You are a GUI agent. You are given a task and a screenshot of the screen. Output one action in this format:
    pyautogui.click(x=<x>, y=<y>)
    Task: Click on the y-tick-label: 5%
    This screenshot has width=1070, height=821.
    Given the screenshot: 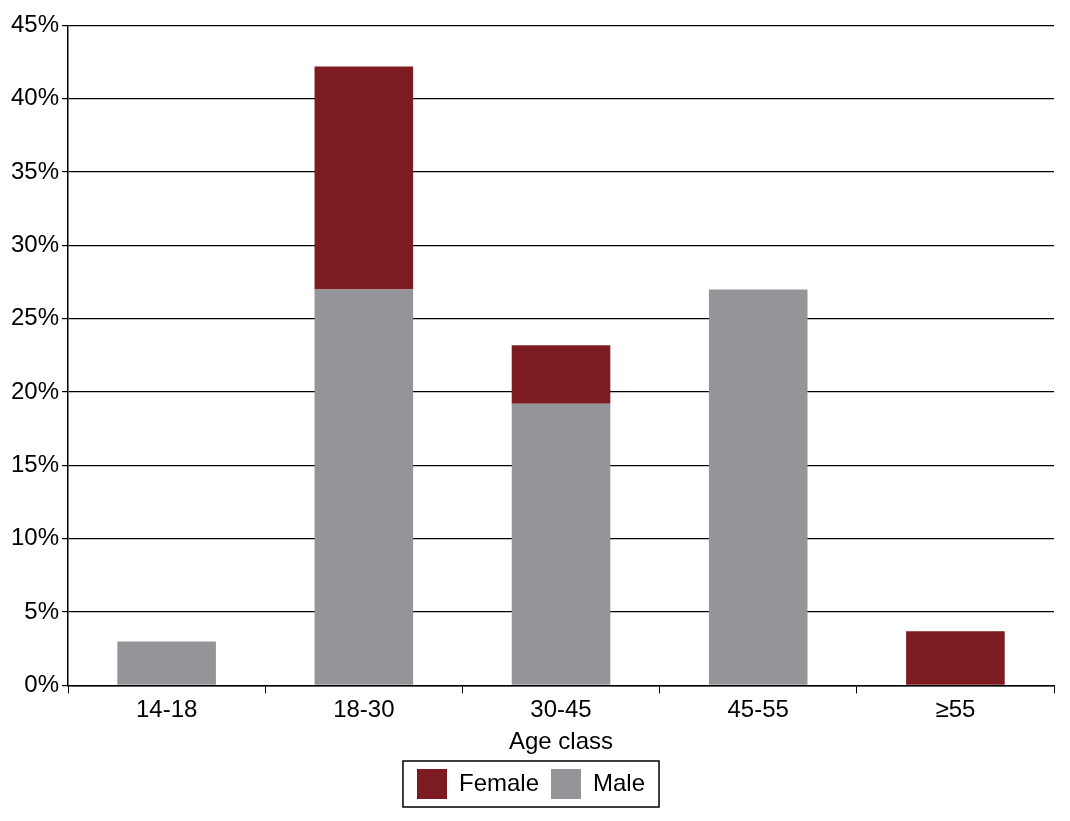 What is the action you would take?
    pyautogui.click(x=42, y=610)
    